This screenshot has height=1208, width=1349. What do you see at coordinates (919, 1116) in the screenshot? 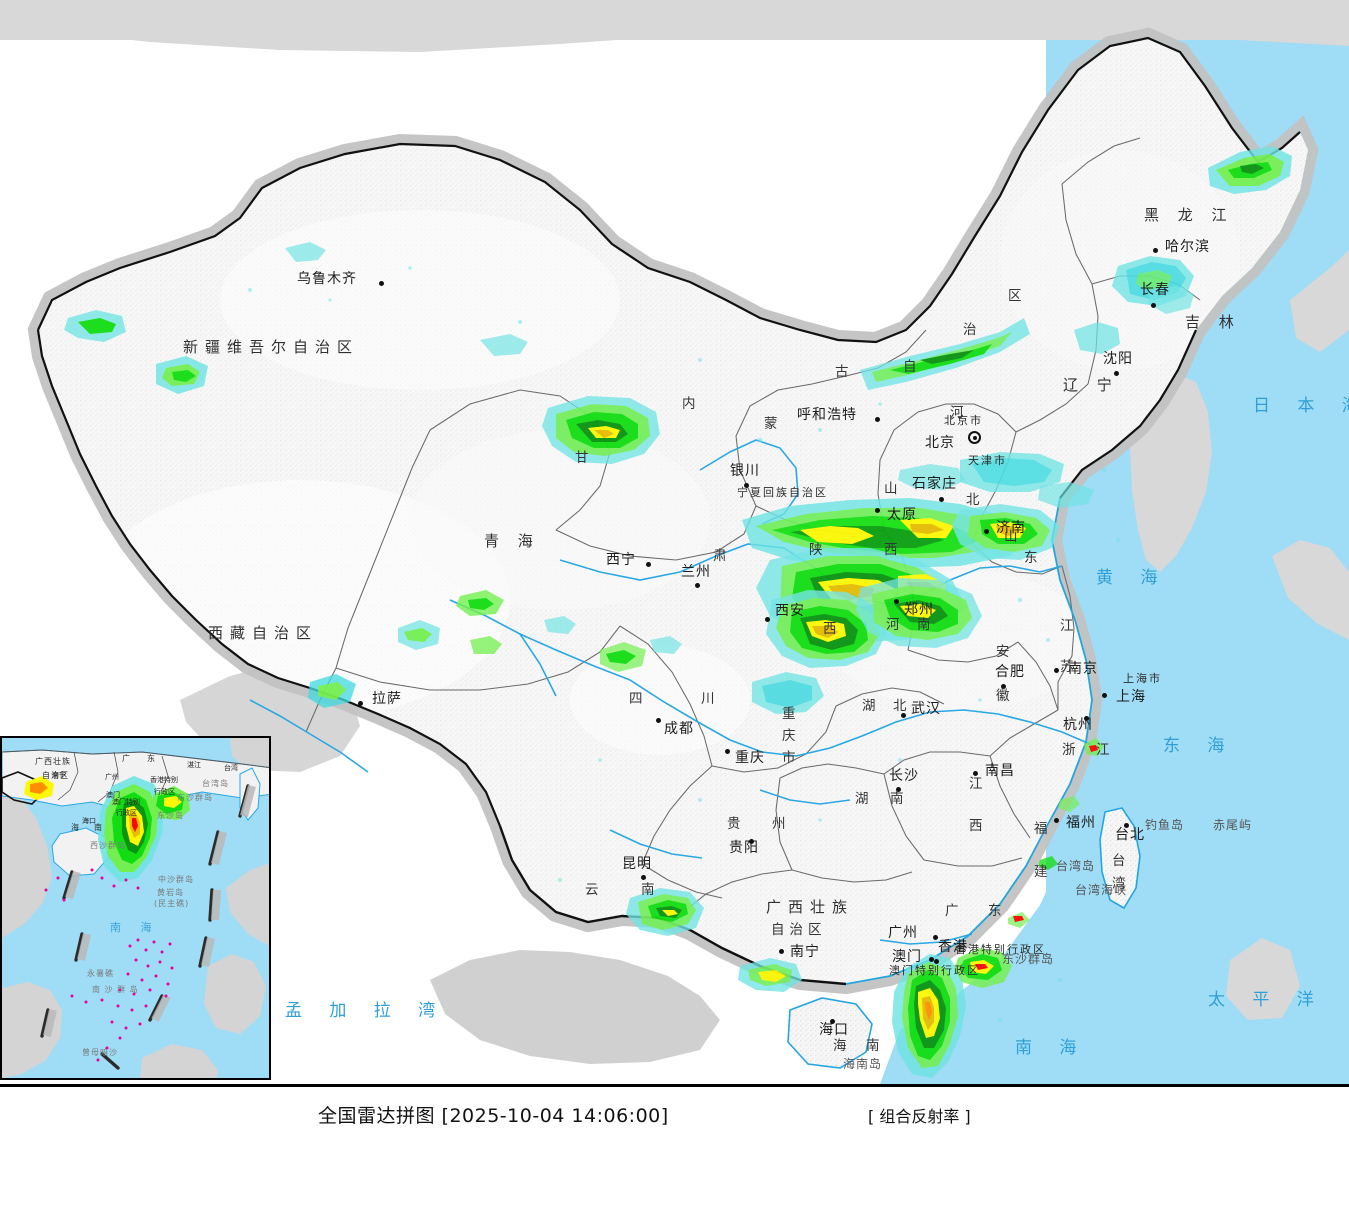
I see `legend-product-label: [ 组合反射率 ]` at bounding box center [919, 1116].